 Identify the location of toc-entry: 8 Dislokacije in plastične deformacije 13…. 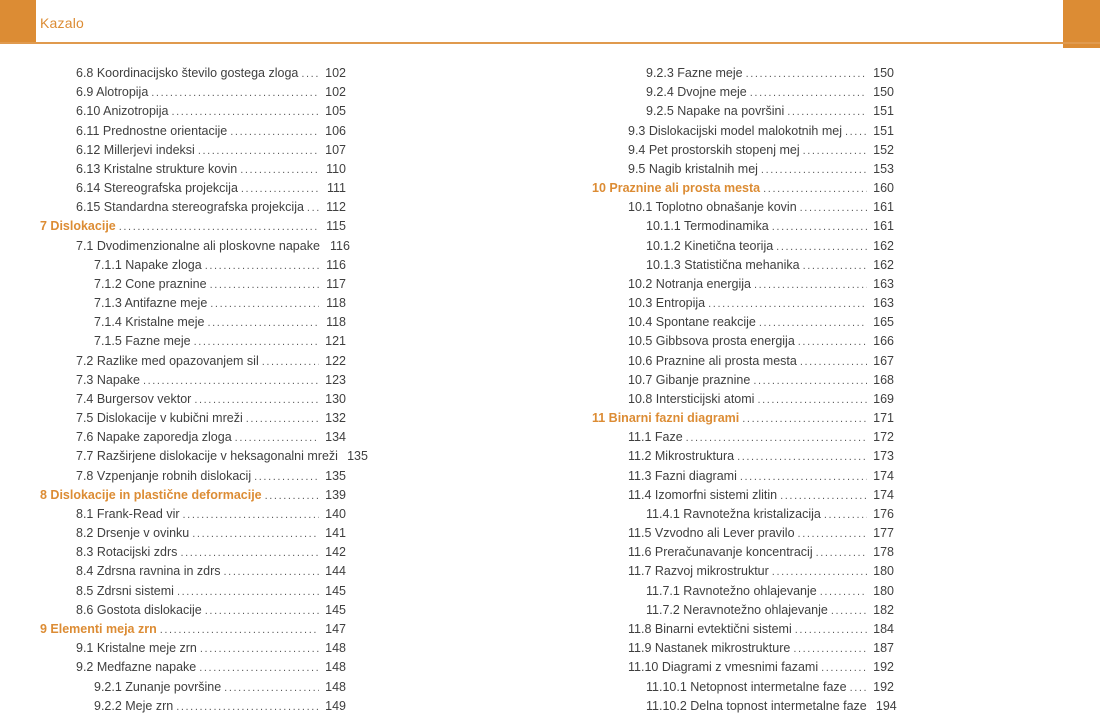
(193, 495).